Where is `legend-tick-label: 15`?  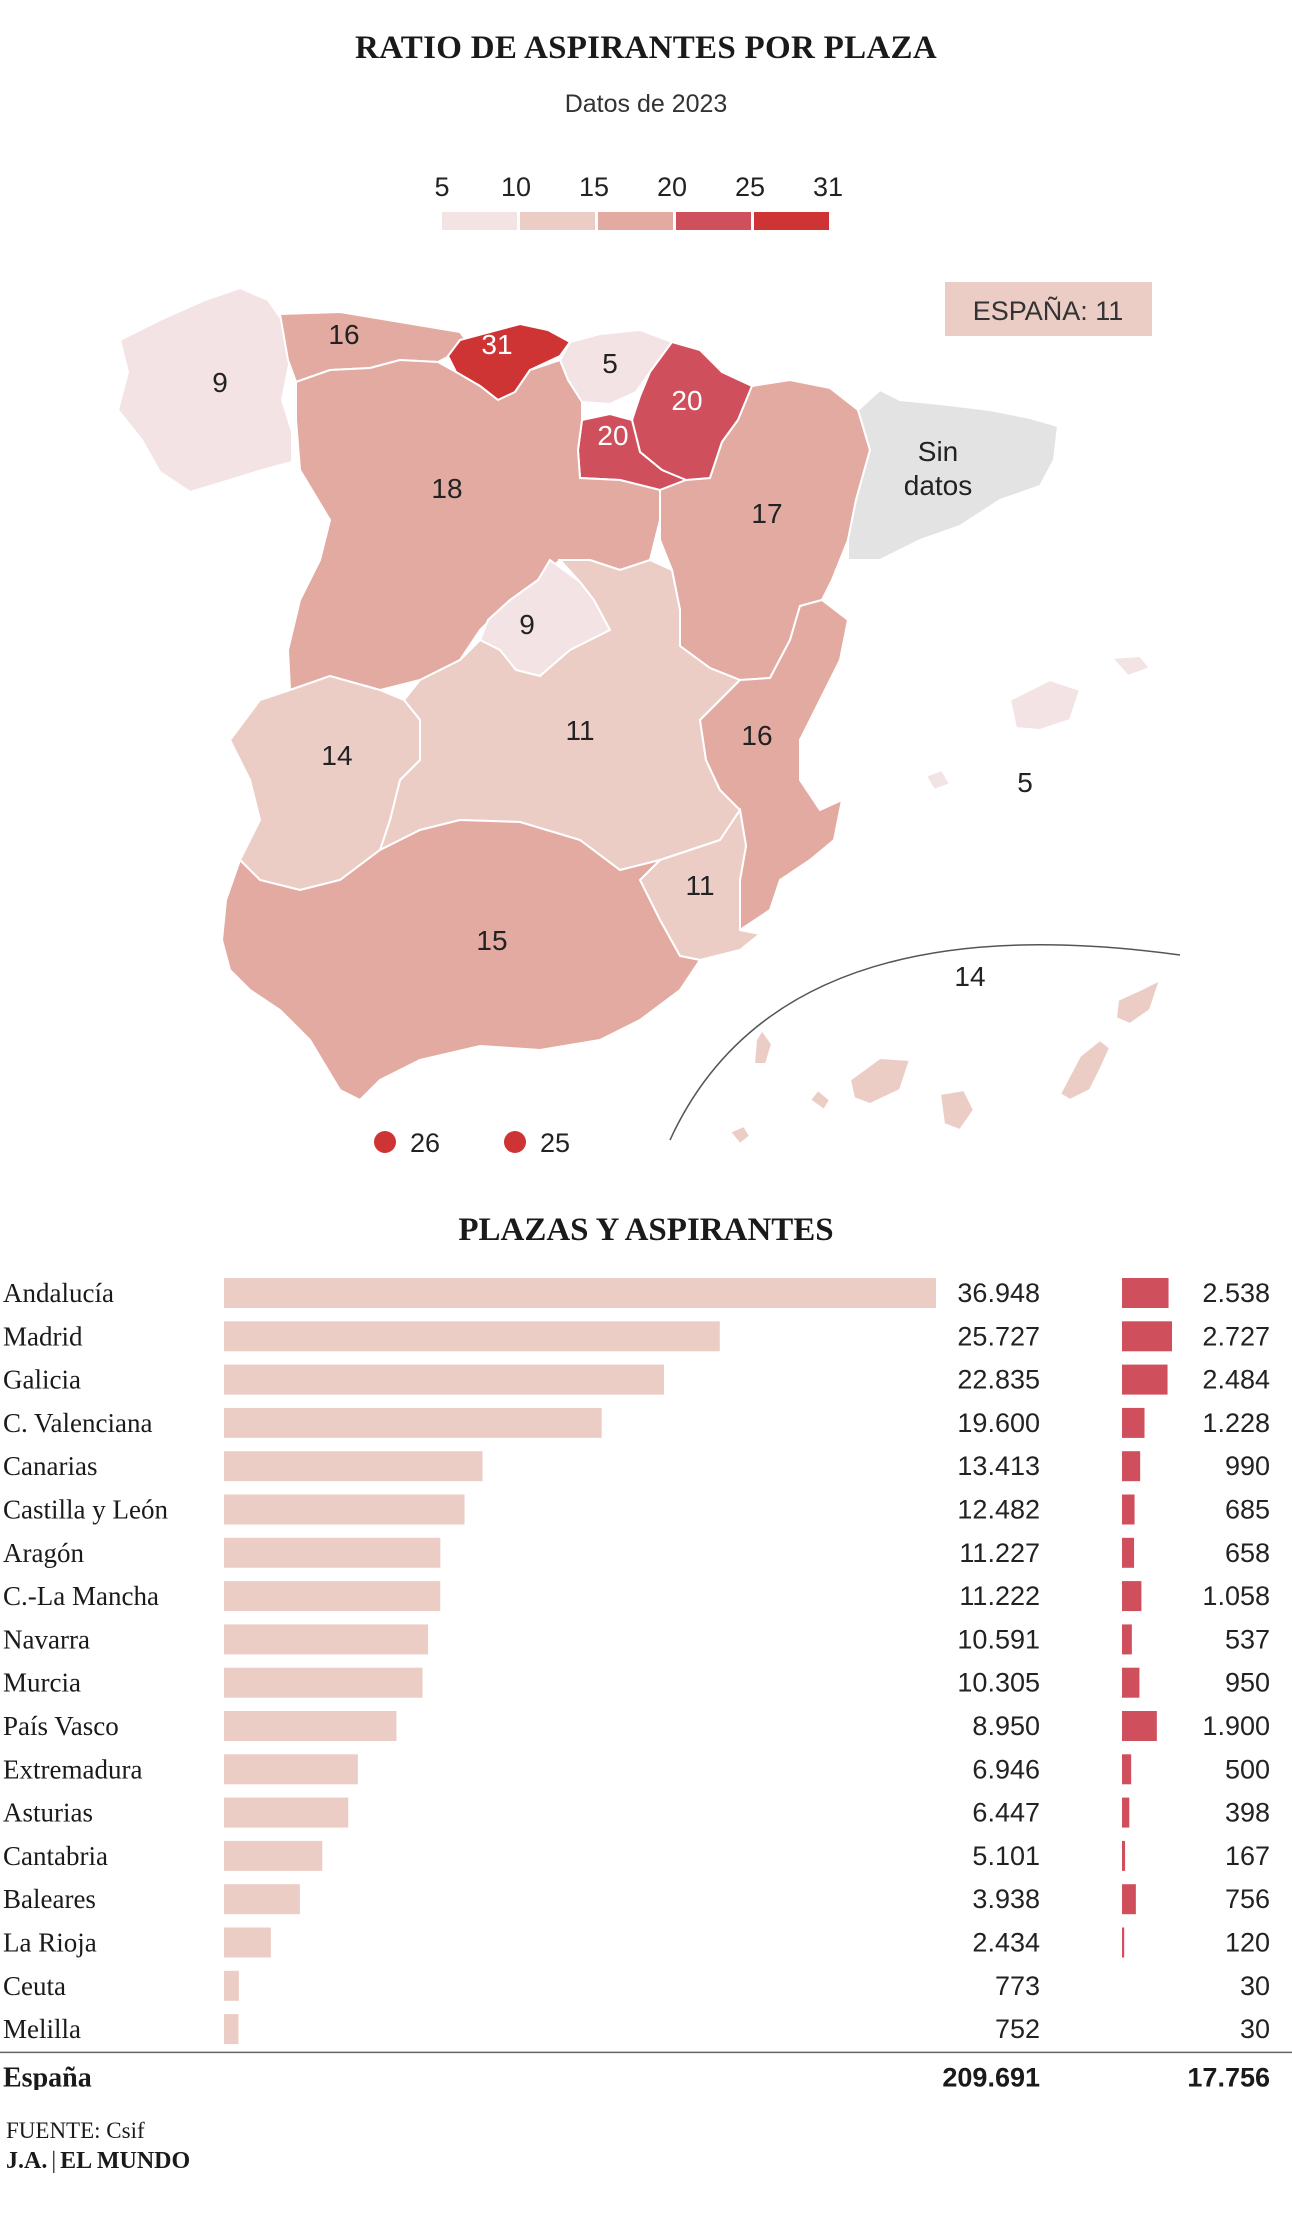 legend-tick-label: 15 is located at coordinates (594, 187).